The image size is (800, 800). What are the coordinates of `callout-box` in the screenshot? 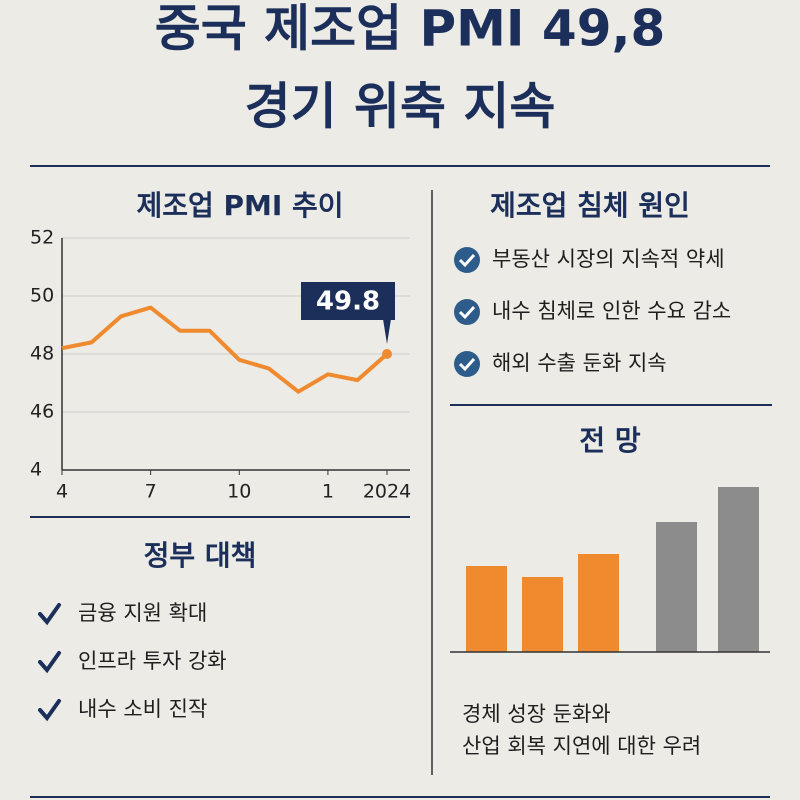 It's located at (348, 301).